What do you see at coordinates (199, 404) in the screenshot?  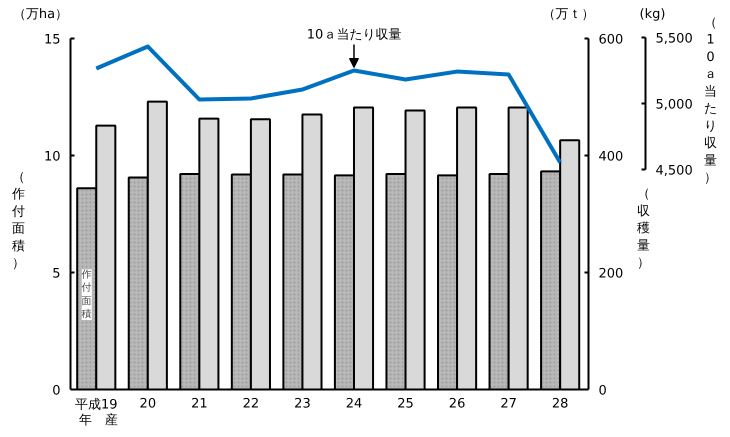 I see `x-tick-label: 21` at bounding box center [199, 404].